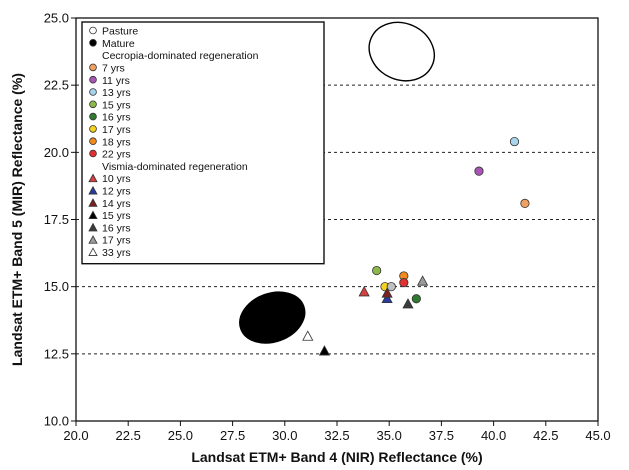 Image resolution: width=629 pixels, height=470 pixels. Describe the element at coordinates (116, 179) in the screenshot. I see `legend-label: 10 yrs` at that location.